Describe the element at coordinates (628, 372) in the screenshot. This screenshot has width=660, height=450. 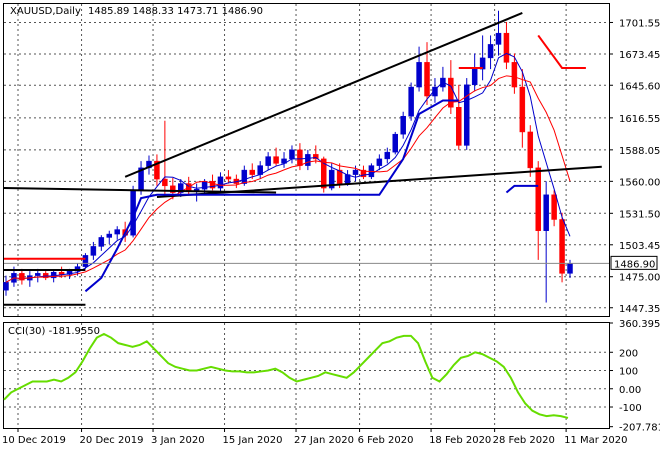
I see `cci-tick-label: 100` at that location.